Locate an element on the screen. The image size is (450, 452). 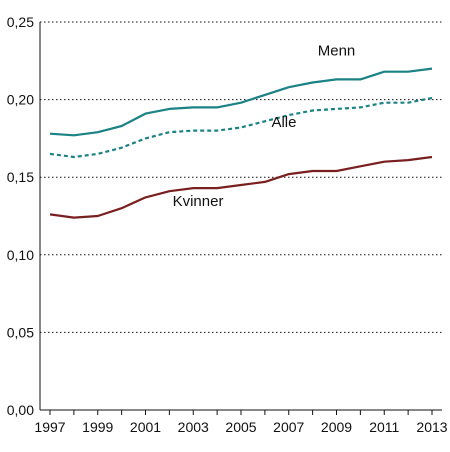
x-tick-label: 2005 is located at coordinates (240, 427).